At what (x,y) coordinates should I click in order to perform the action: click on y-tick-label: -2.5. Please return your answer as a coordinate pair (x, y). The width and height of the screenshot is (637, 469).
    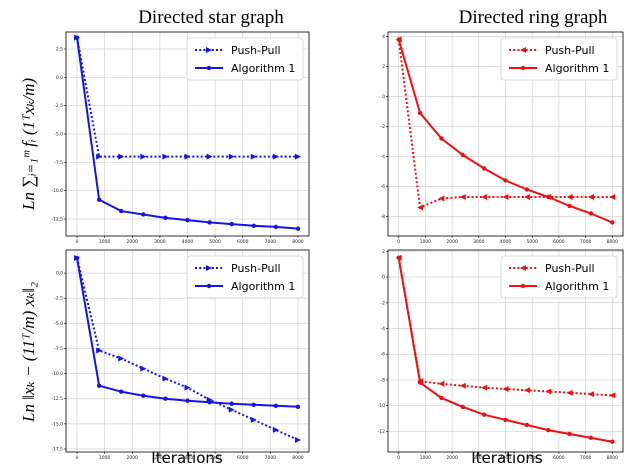
    Looking at the image, I should click on (58, 299).